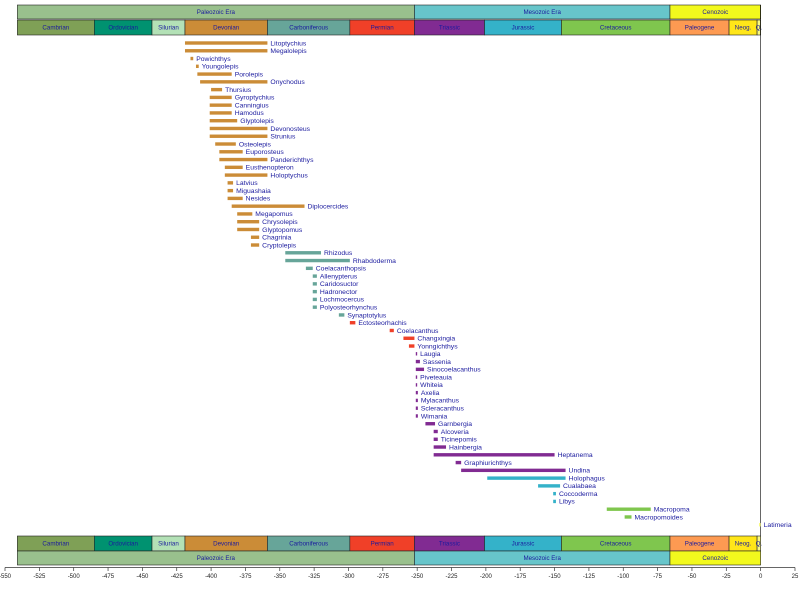 The width and height of the screenshot is (800, 592). I want to click on bar-diplocercides, so click(268, 206).